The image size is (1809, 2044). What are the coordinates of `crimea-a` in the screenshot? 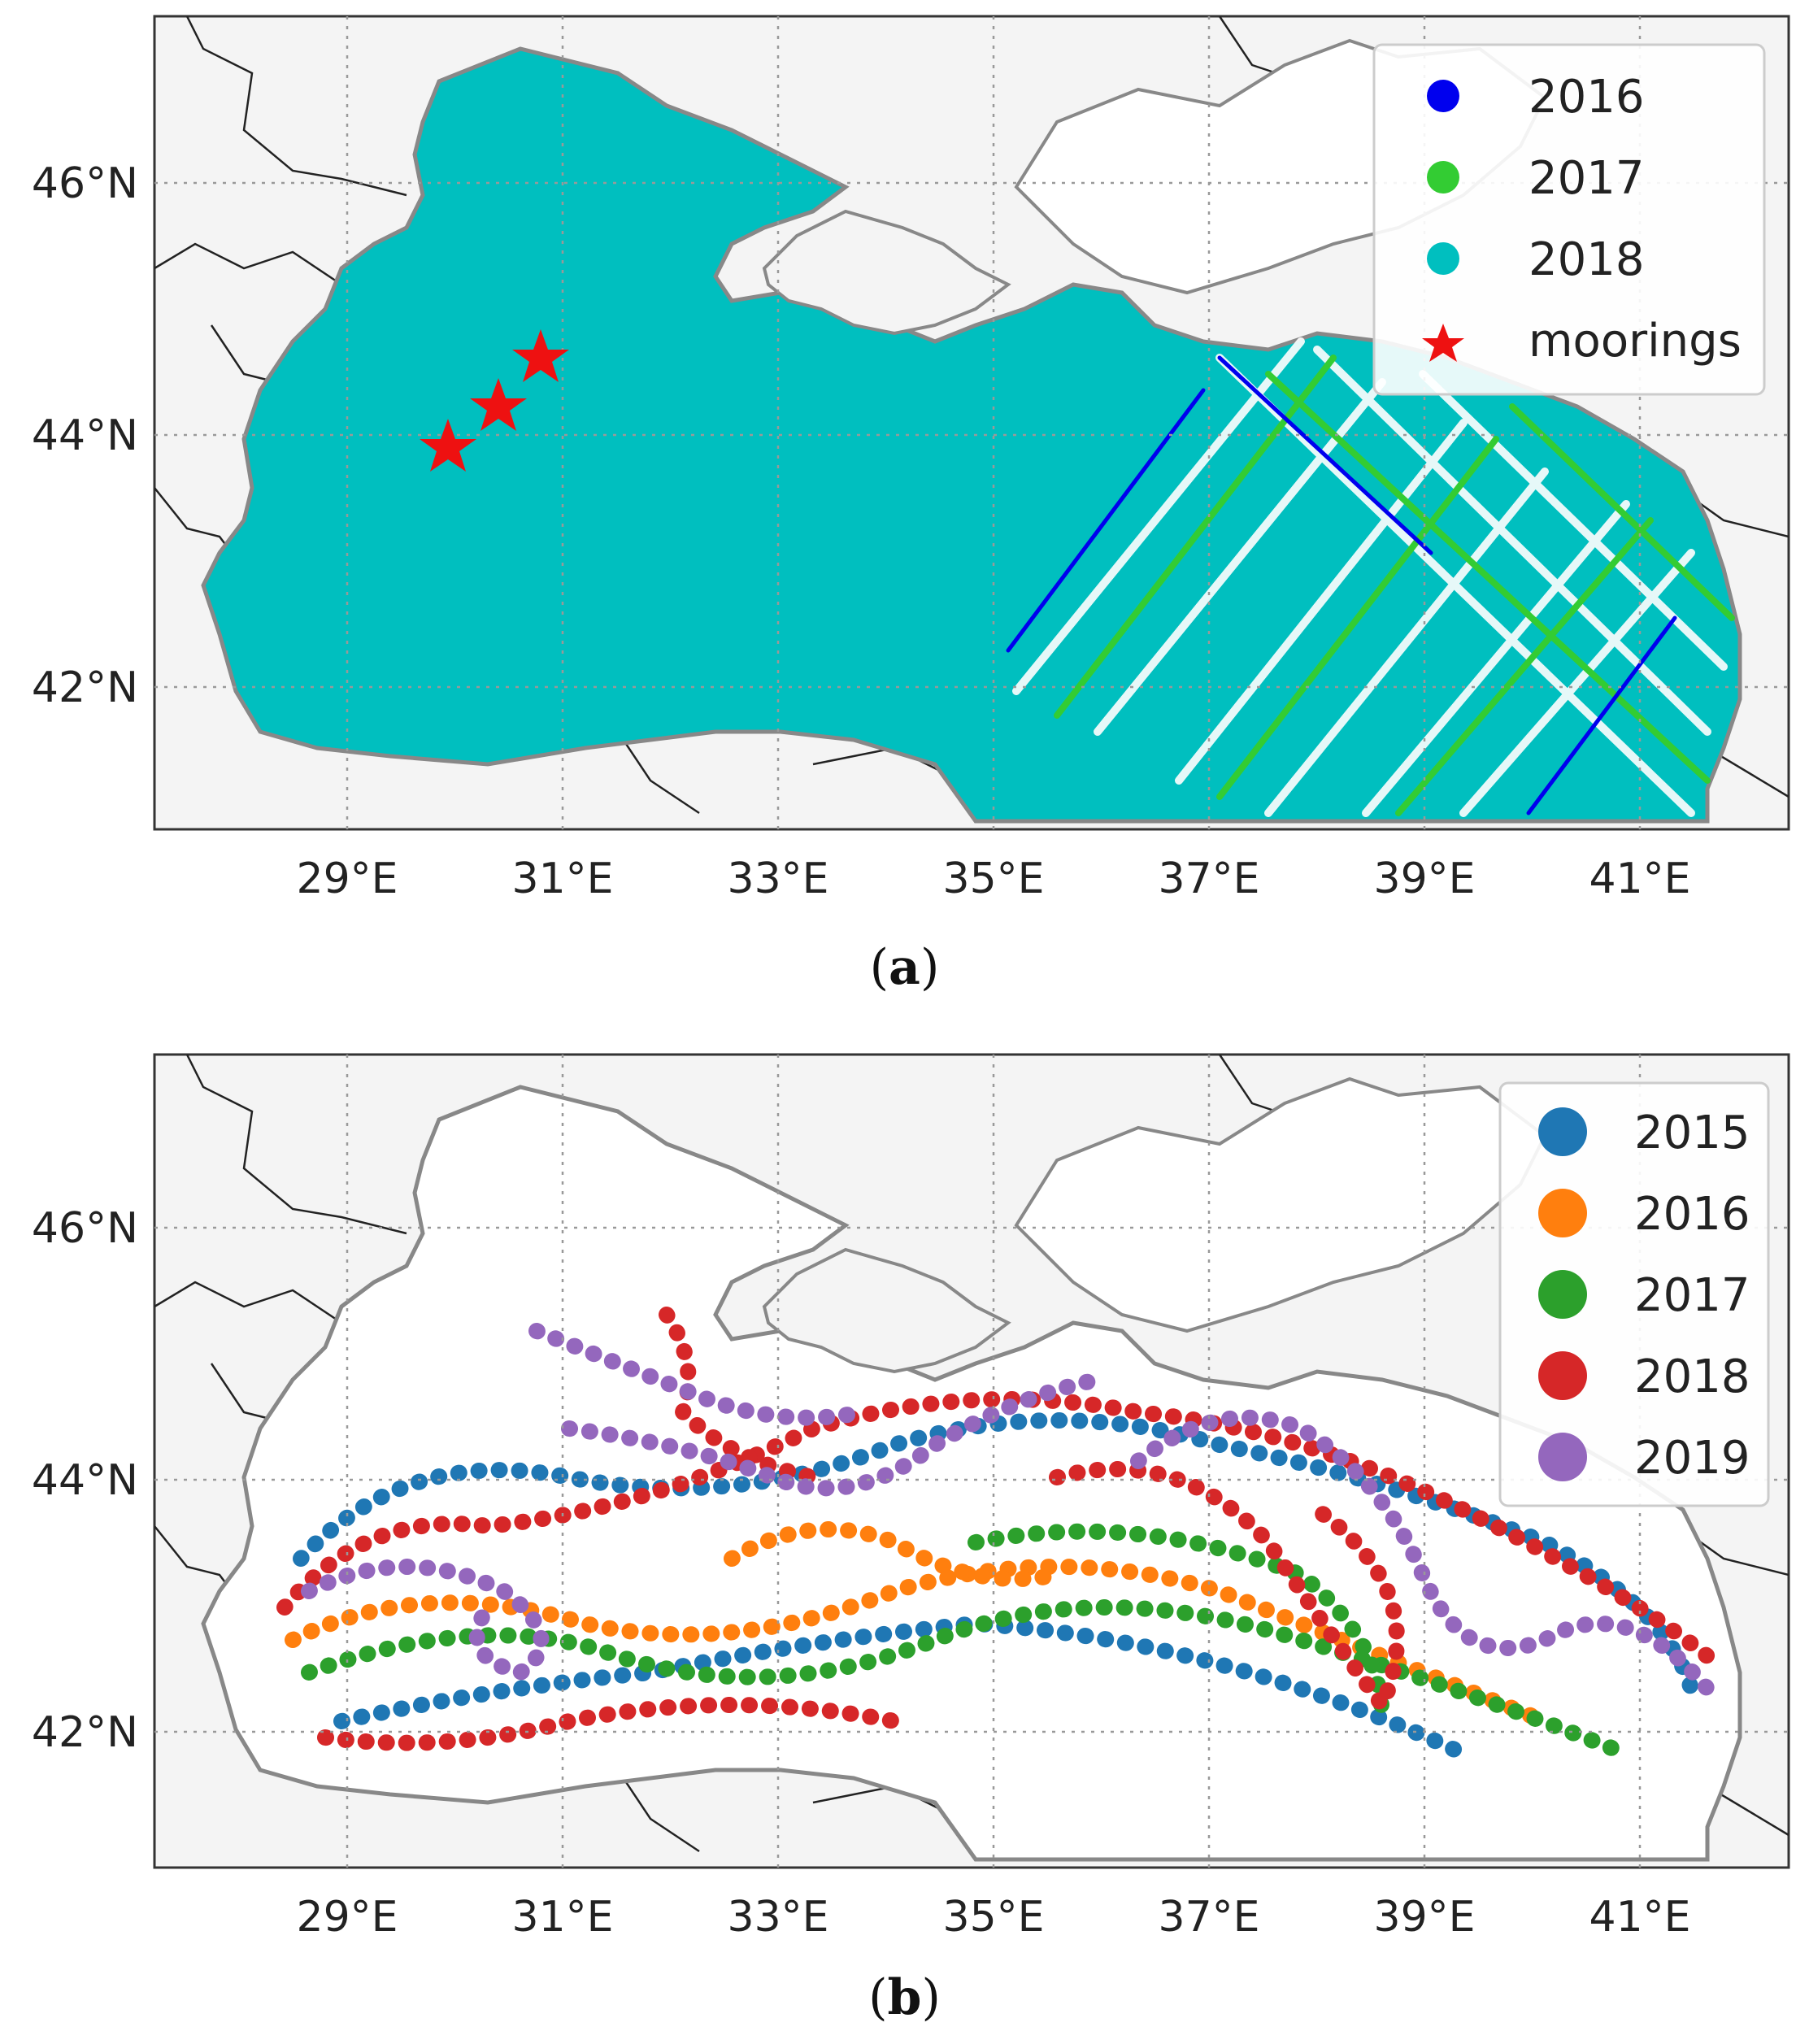 It's located at (887, 272).